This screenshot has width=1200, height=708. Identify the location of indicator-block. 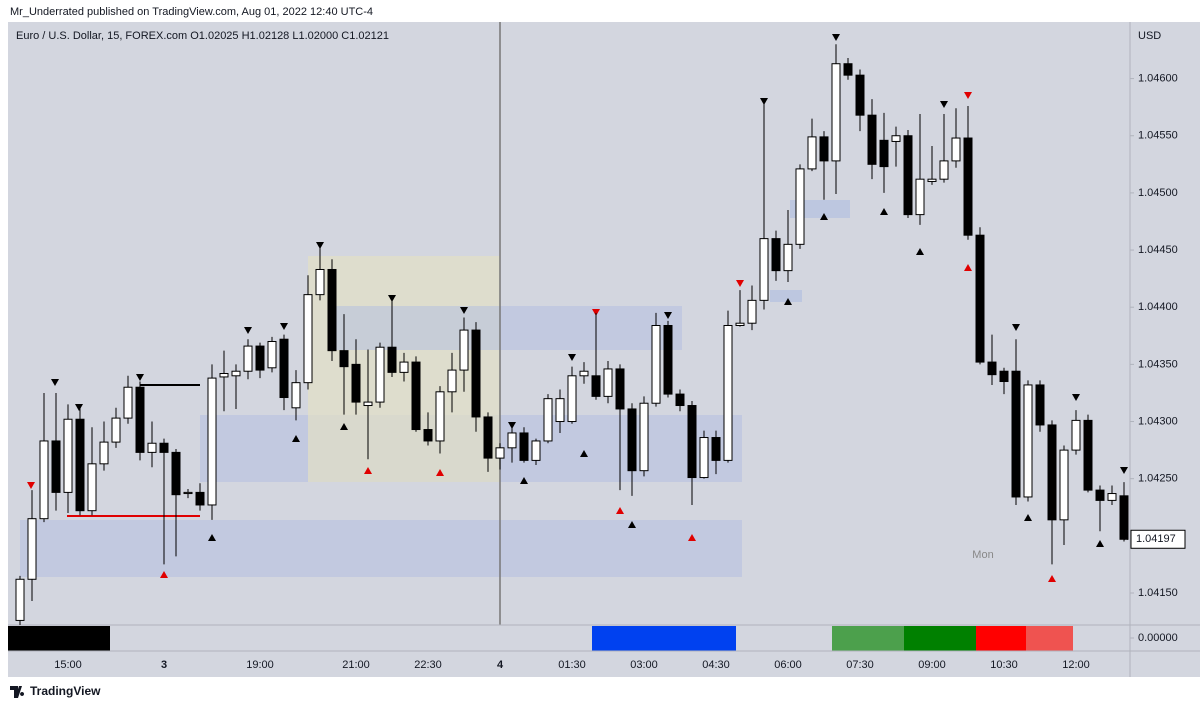
(1049, 638).